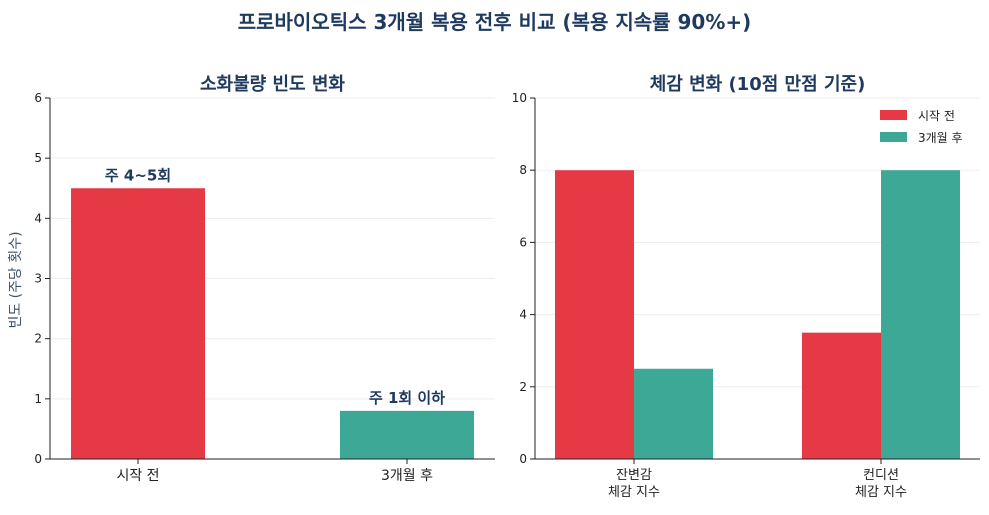 The width and height of the screenshot is (989, 515). What do you see at coordinates (936, 116) in the screenshot?
I see `legend-label: 시작 전` at bounding box center [936, 116].